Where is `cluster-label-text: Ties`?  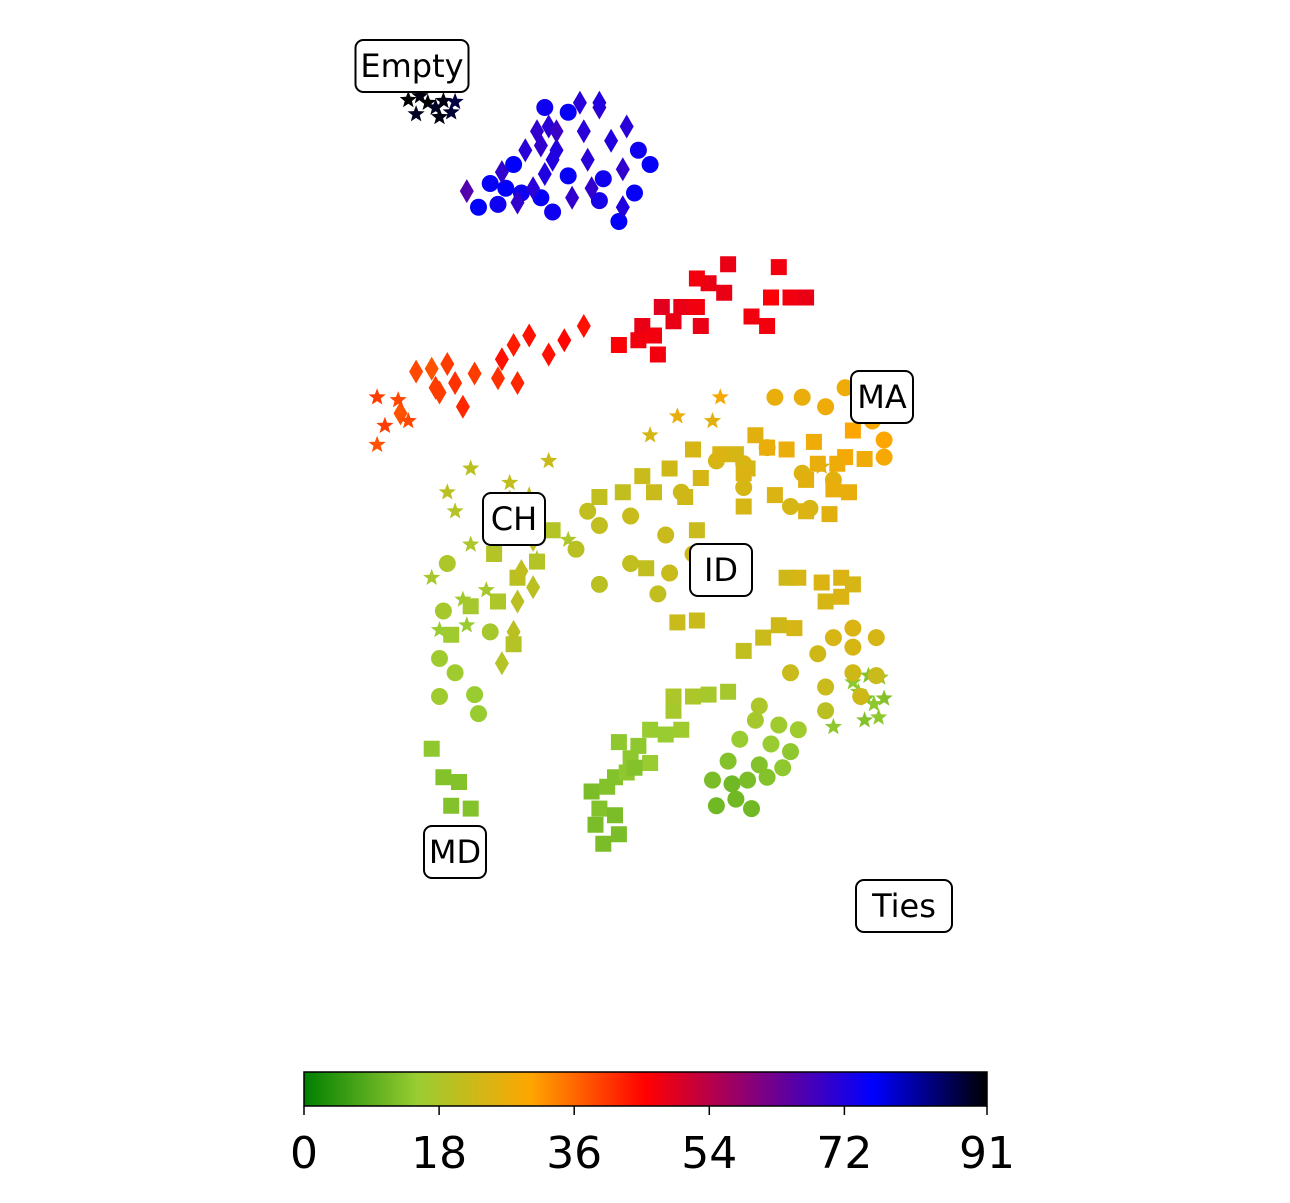
cluster-label-text: Ties is located at coordinates (903, 906).